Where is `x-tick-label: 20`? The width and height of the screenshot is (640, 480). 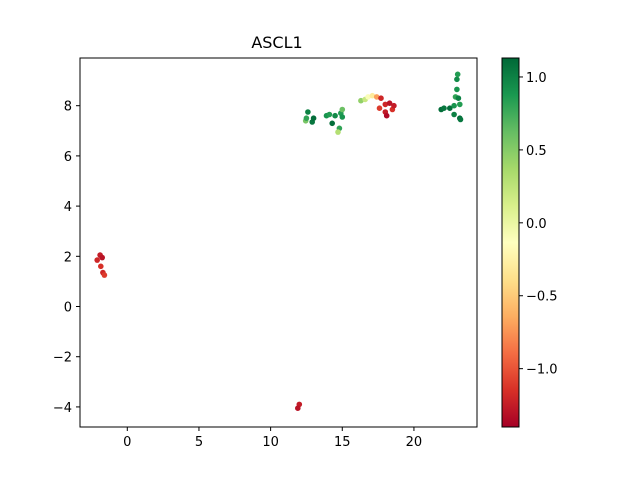 x-tick-label: 20 is located at coordinates (414, 442).